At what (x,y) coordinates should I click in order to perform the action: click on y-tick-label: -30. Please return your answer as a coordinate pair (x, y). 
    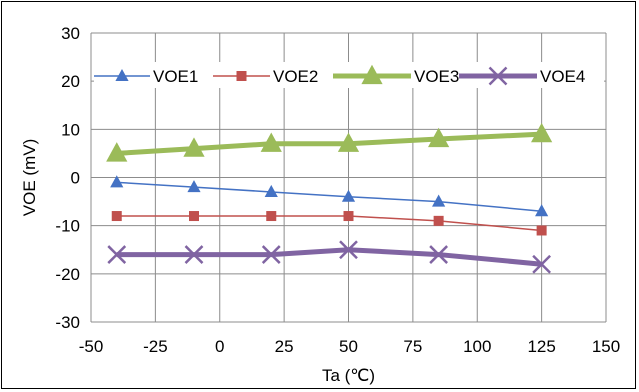
    Looking at the image, I should click on (67, 322).